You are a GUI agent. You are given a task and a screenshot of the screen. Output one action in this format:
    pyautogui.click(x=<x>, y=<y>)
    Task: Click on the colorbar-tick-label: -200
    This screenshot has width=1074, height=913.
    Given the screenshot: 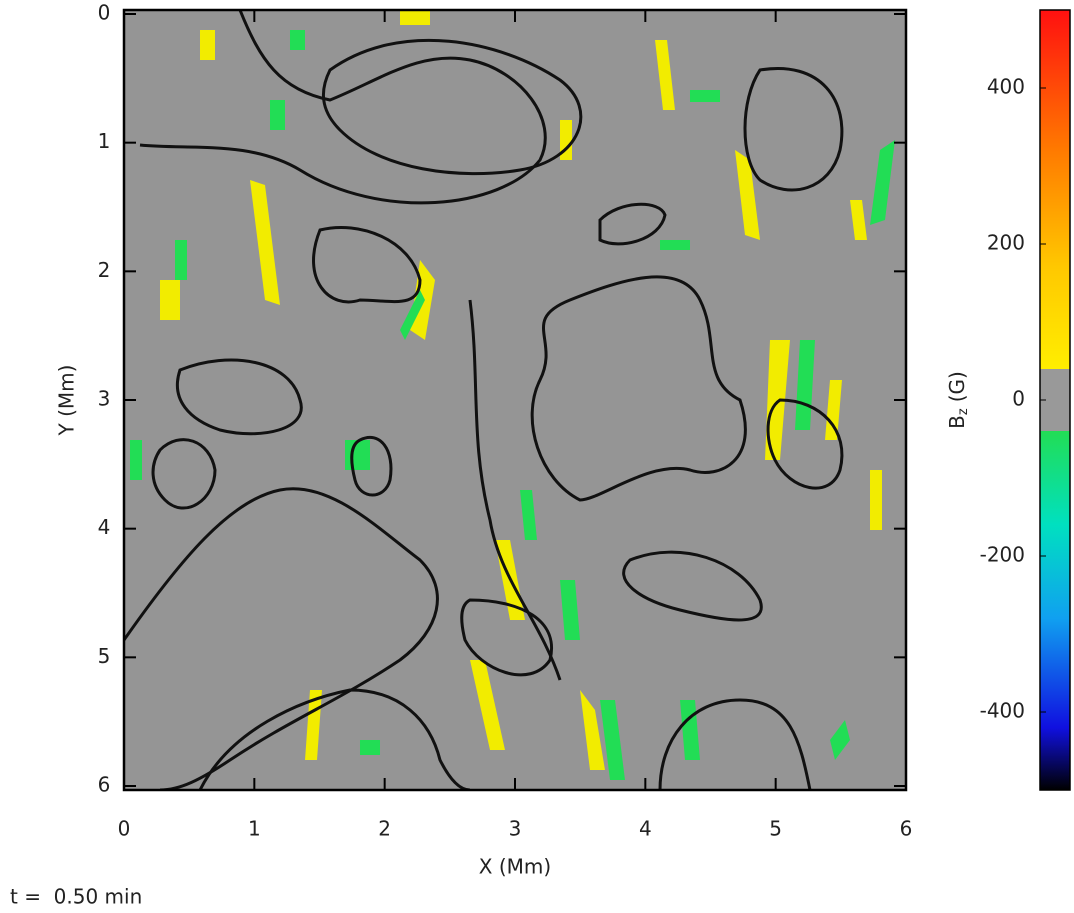 What is the action you would take?
    pyautogui.click(x=1002, y=555)
    